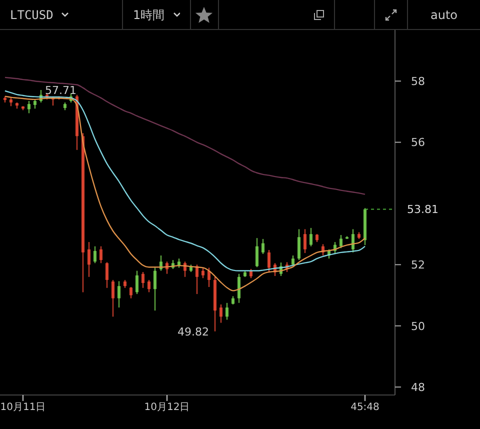  Describe the element at coordinates (193, 331) in the screenshot. I see `annotation: 49.82` at that location.